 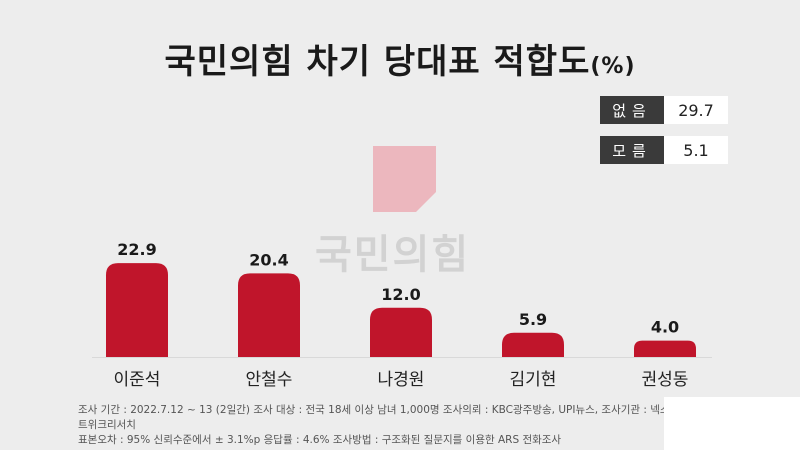 What do you see at coordinates (696, 150) in the screenshot?
I see `other-value-unknown: 5.1` at bounding box center [696, 150].